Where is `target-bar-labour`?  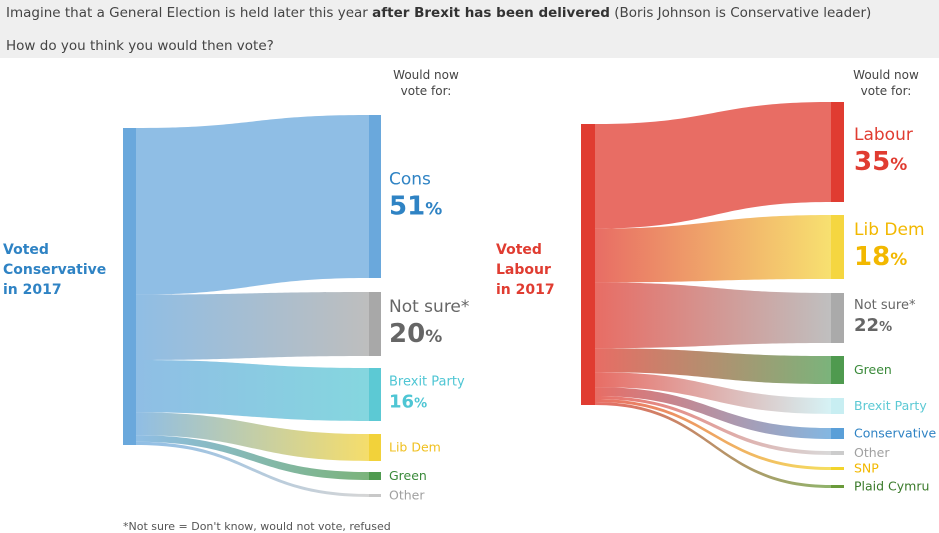
target-bar-labour is located at coordinates (837, 152).